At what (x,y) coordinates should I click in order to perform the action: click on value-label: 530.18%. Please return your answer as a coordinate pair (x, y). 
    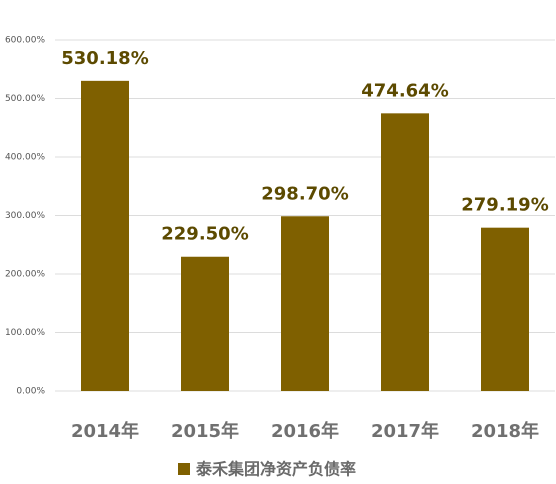
    Looking at the image, I should click on (105, 58).